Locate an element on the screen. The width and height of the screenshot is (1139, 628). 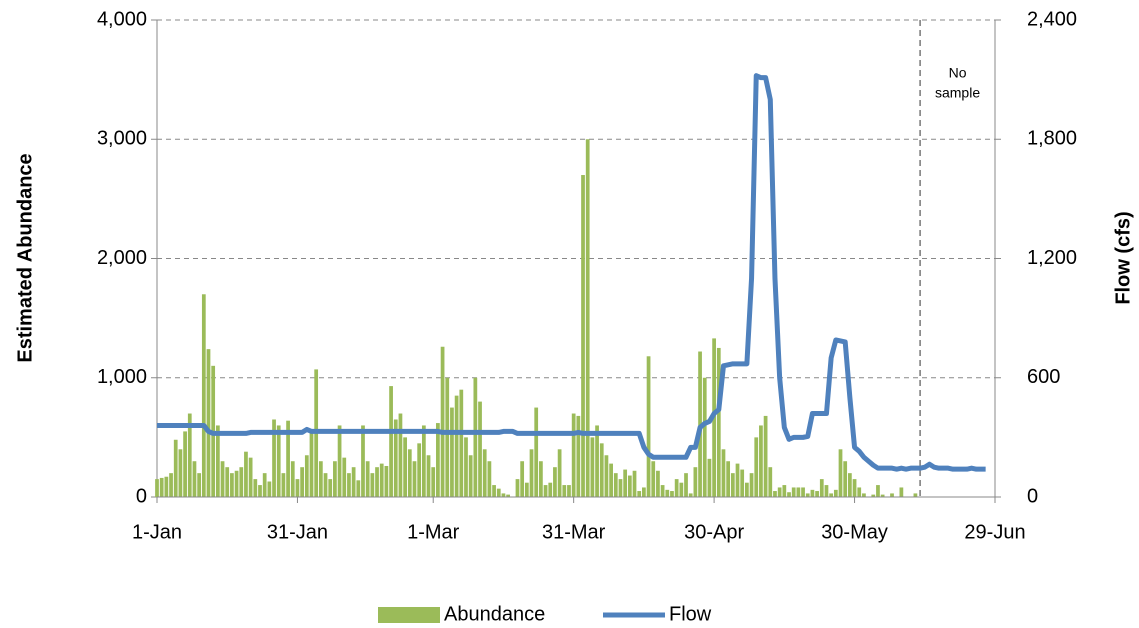
y-tick-label: 2,000 is located at coordinates (122, 258).